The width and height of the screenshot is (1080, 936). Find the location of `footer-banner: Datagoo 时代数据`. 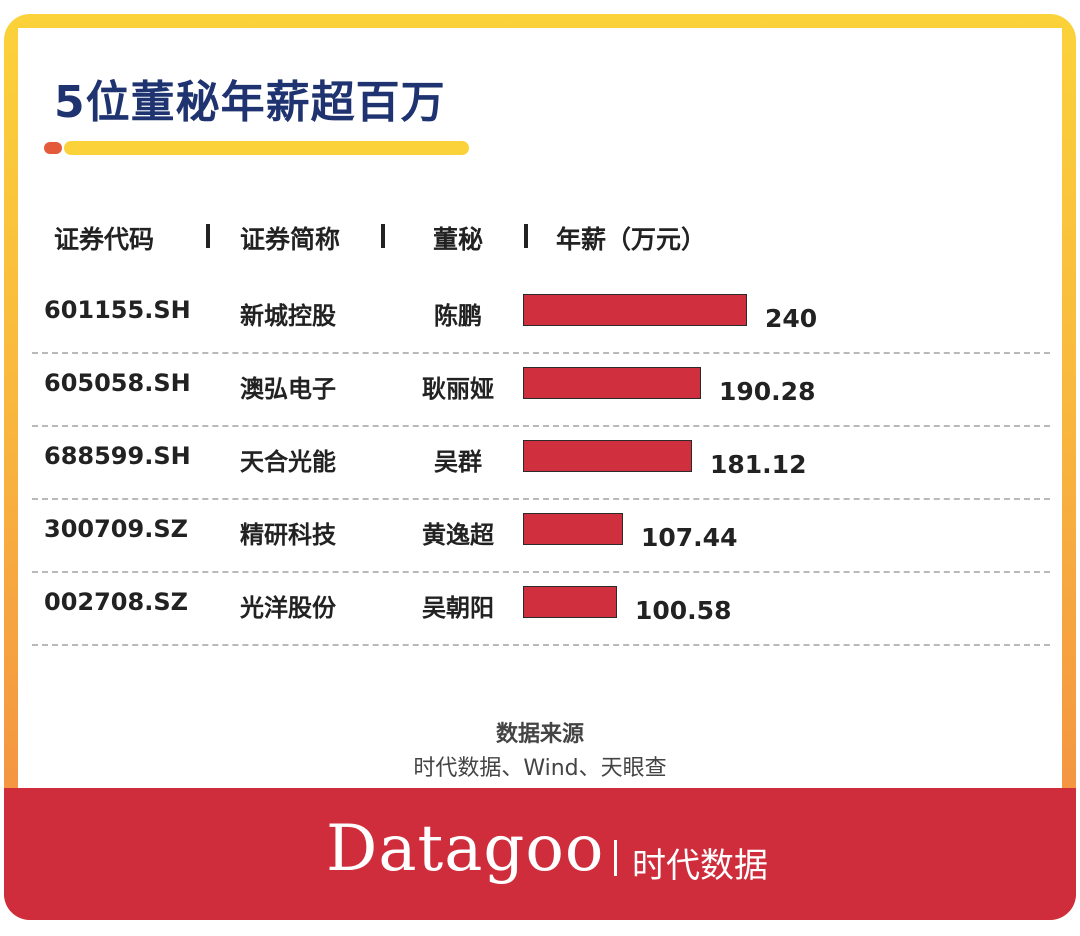

footer-banner: Datagoo 时代数据 is located at coordinates (540, 854).